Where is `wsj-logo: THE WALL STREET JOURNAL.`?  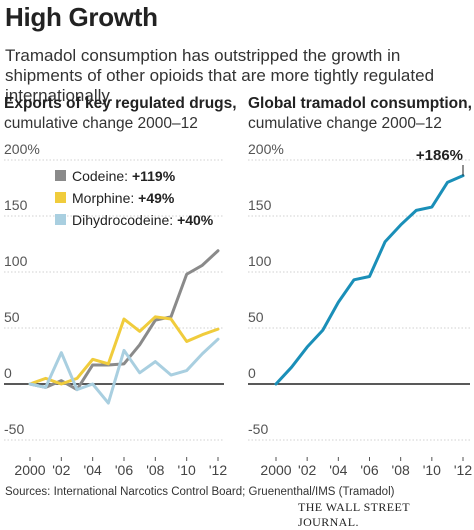
wsj-logo: THE WALL STREET JOURNAL. is located at coordinates (354, 514).